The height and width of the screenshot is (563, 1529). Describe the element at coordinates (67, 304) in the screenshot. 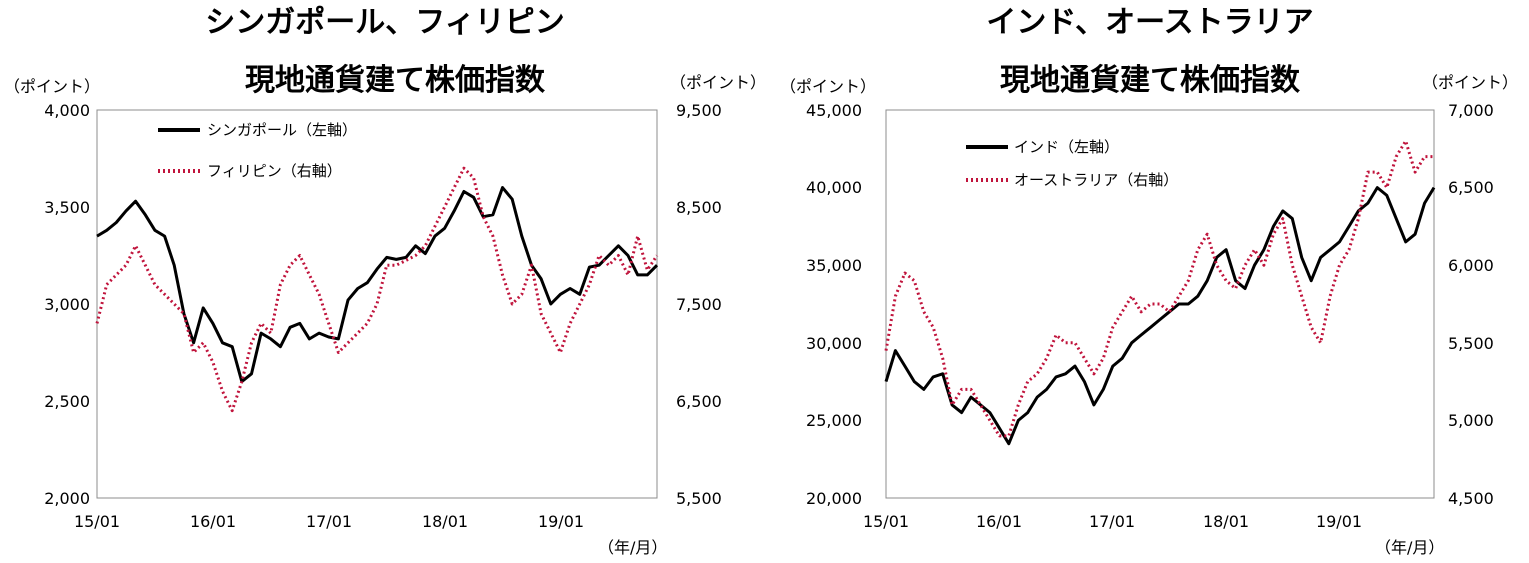

I see `y-left-tick-label: 3,000` at that location.